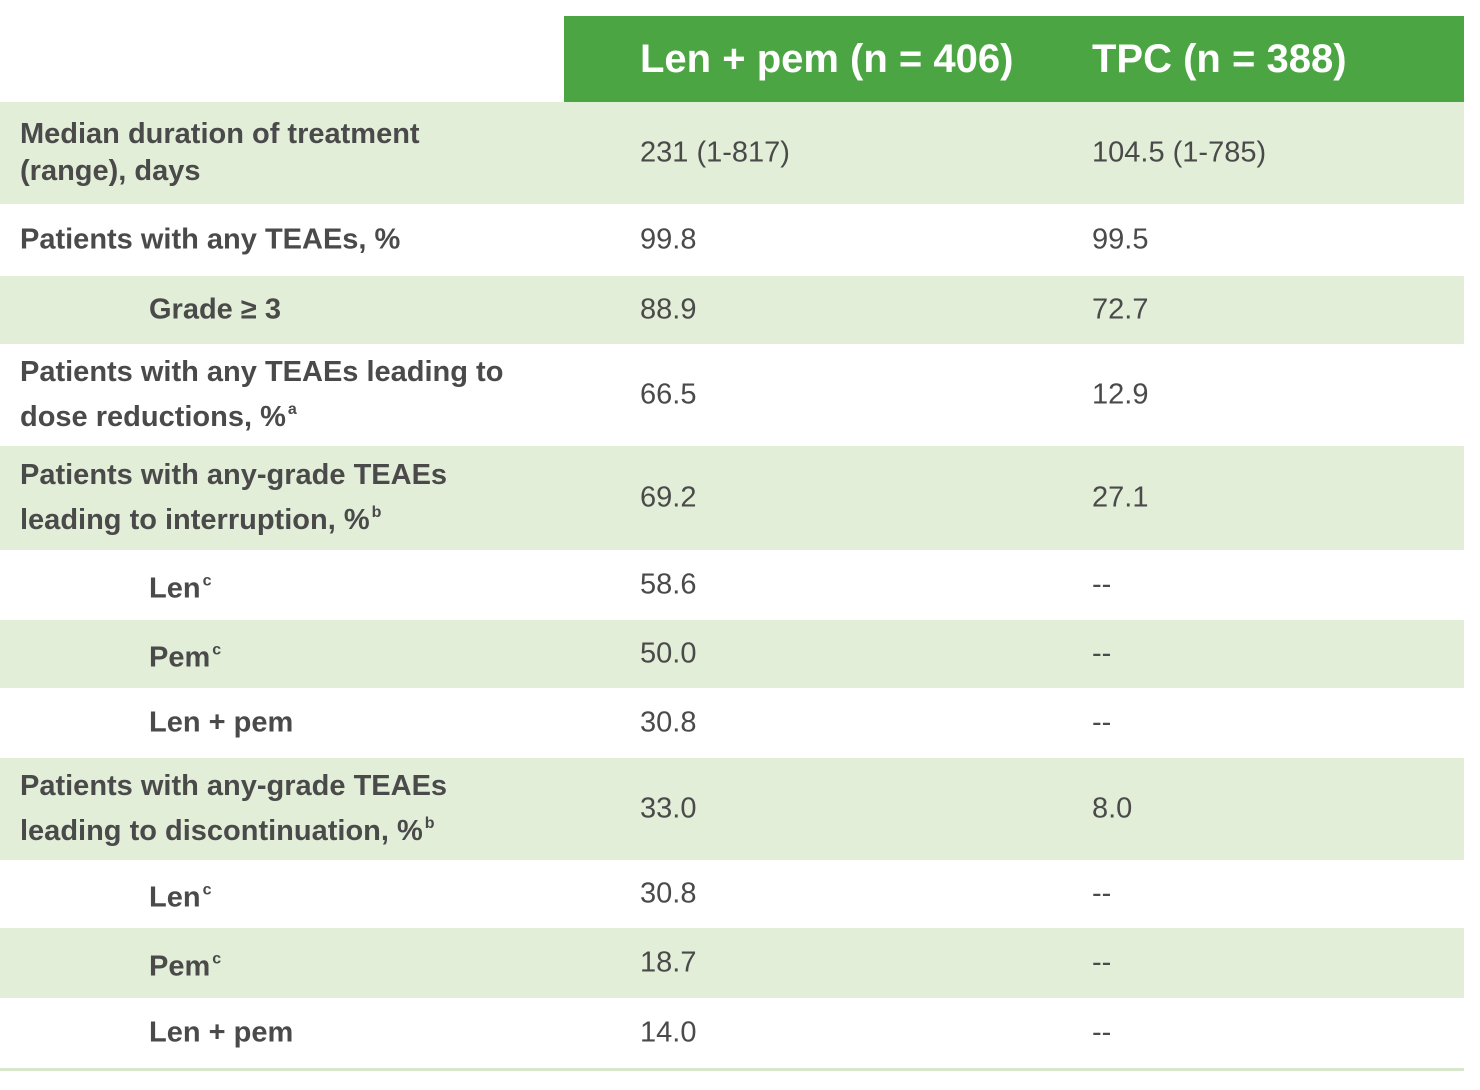  What do you see at coordinates (1120, 394) in the screenshot?
I see `tpc-value: 12.9` at bounding box center [1120, 394].